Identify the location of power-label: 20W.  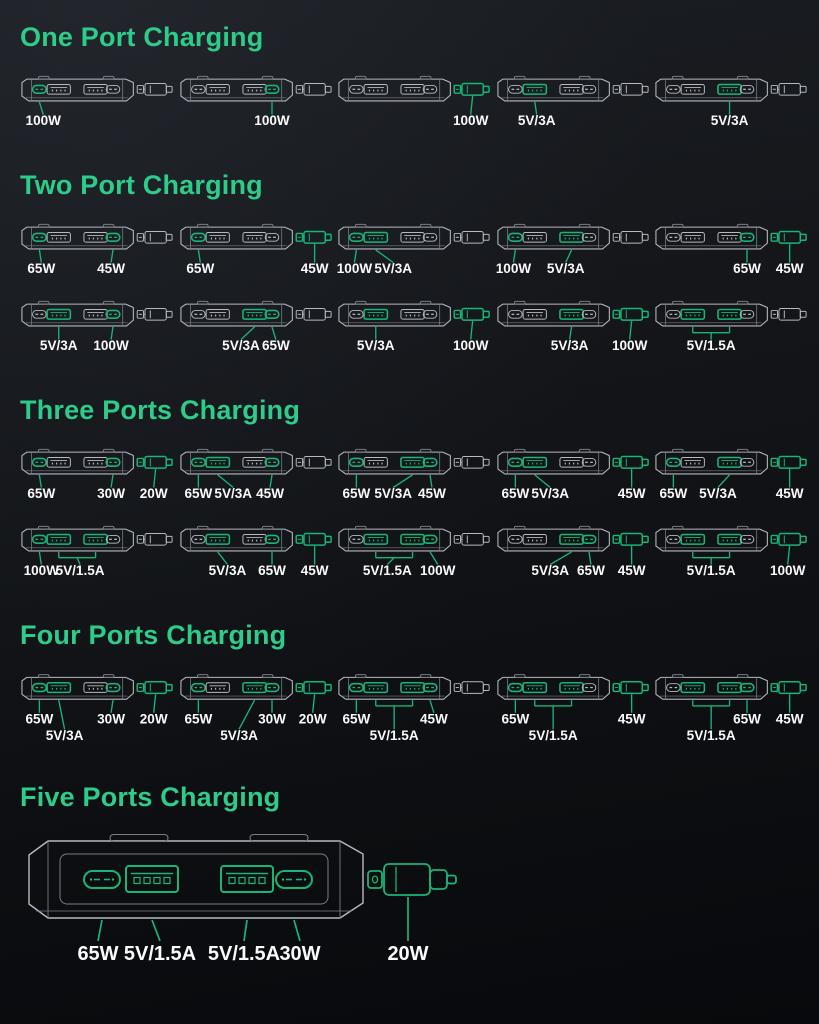
(312, 719).